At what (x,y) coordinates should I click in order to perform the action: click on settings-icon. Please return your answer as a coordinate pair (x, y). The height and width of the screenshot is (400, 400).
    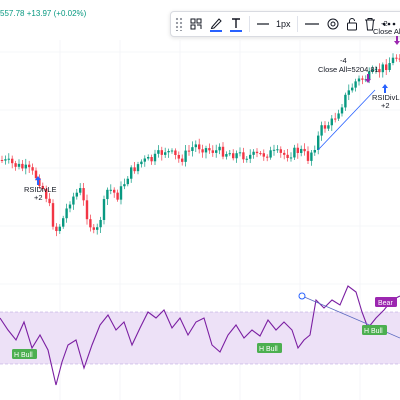
    Looking at the image, I should click on (333, 24).